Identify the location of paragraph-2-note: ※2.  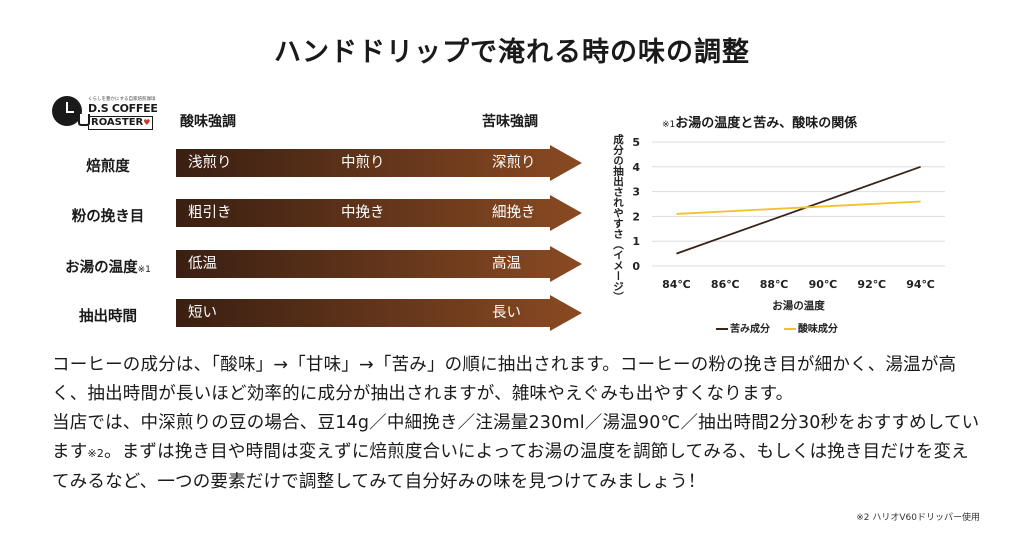
(96, 453).